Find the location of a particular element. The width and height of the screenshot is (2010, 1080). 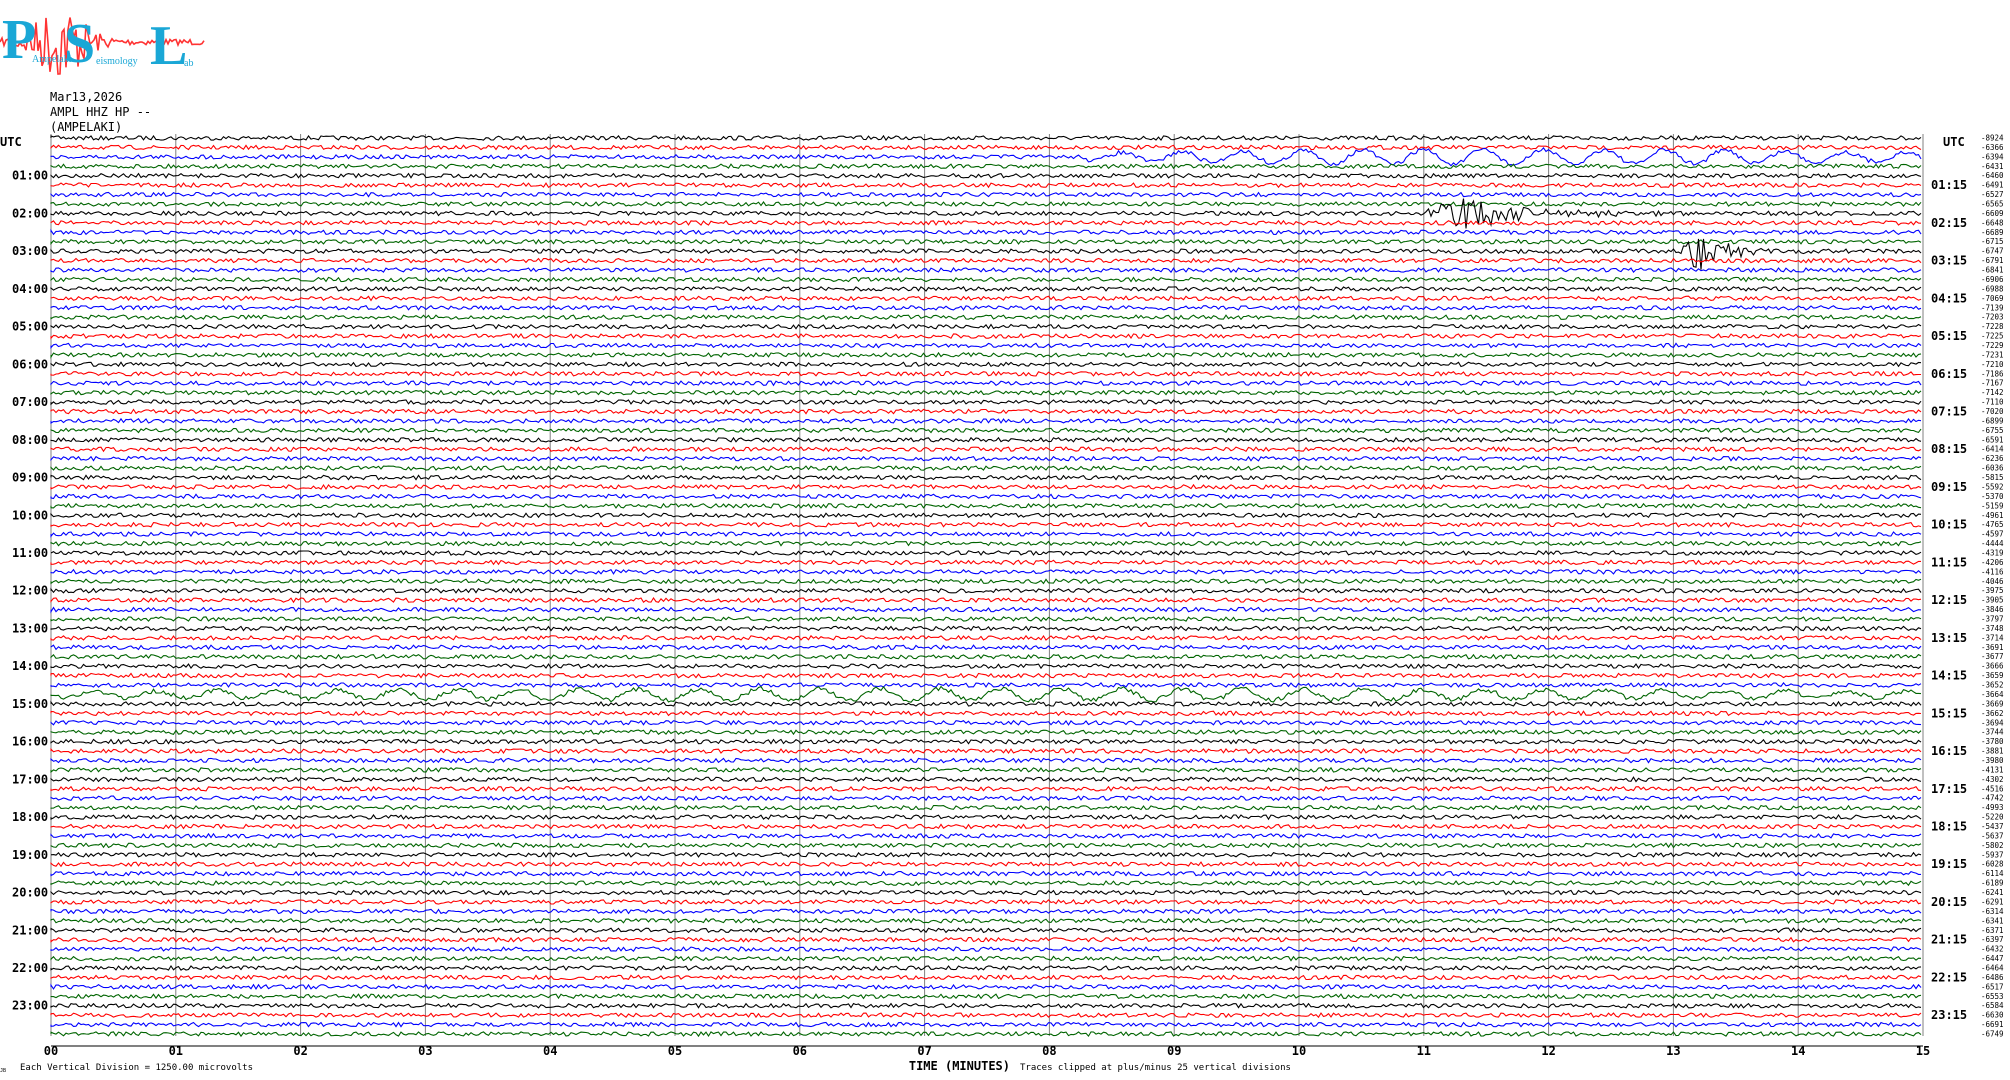

trace-offset-label: -4206 is located at coordinates (1992, 562).